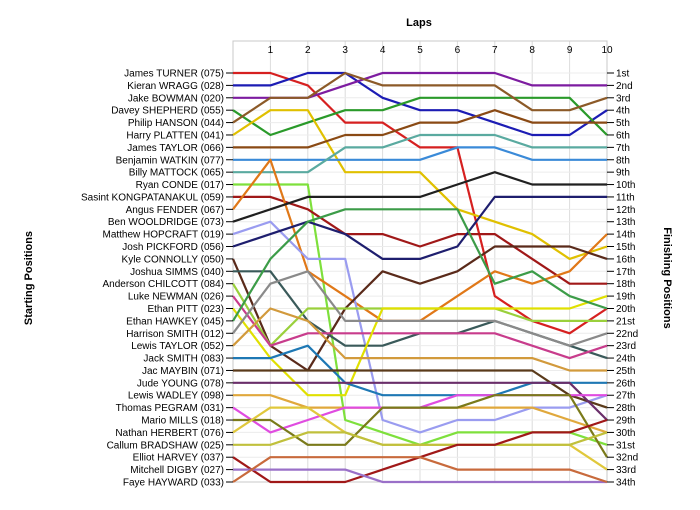 Image resolution: width=700 pixels, height=510 pixels. I want to click on starting-position-label: Jake BOWMAN (020), so click(176, 98).